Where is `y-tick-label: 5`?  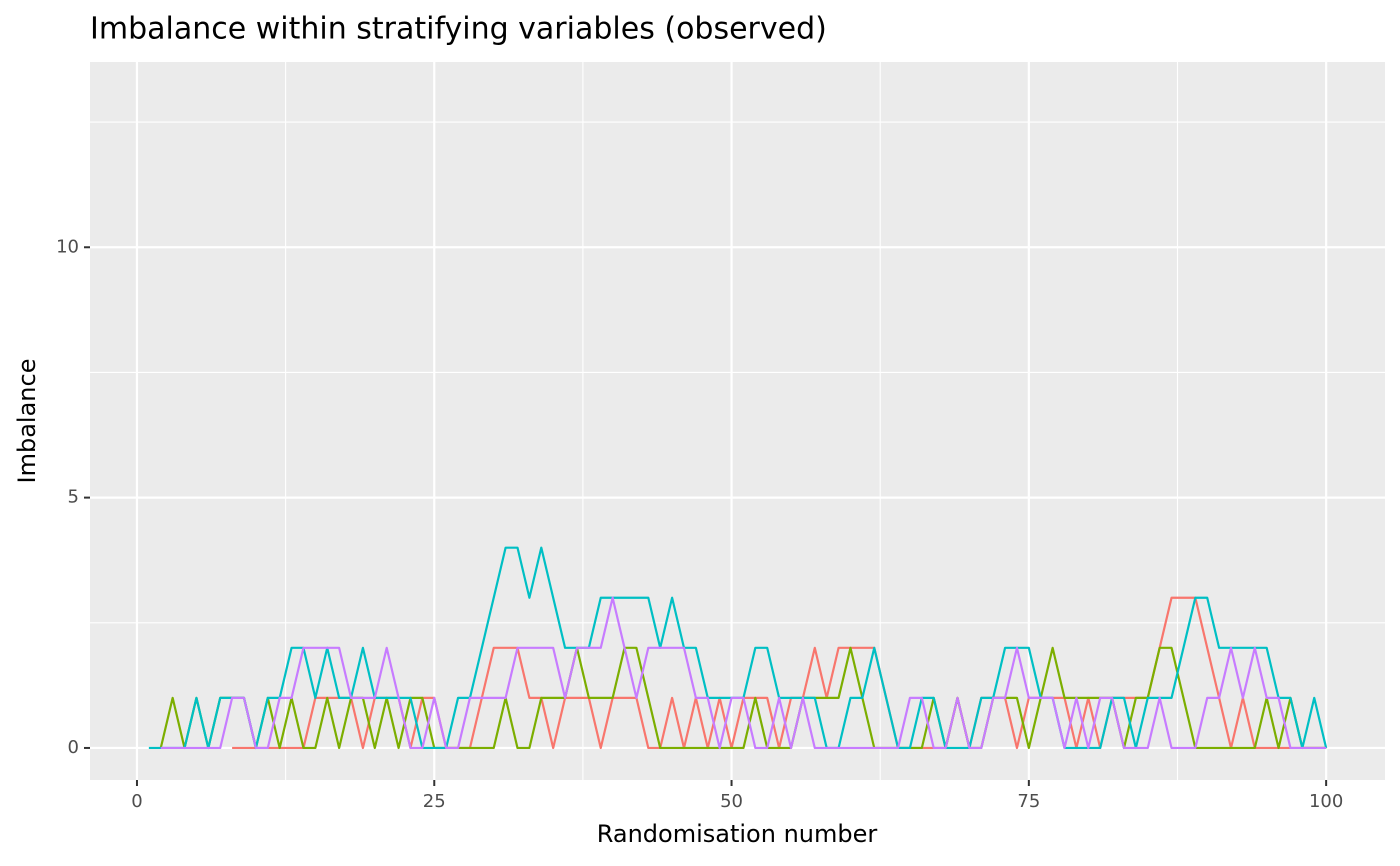
y-tick-label: 5 is located at coordinates (73, 497).